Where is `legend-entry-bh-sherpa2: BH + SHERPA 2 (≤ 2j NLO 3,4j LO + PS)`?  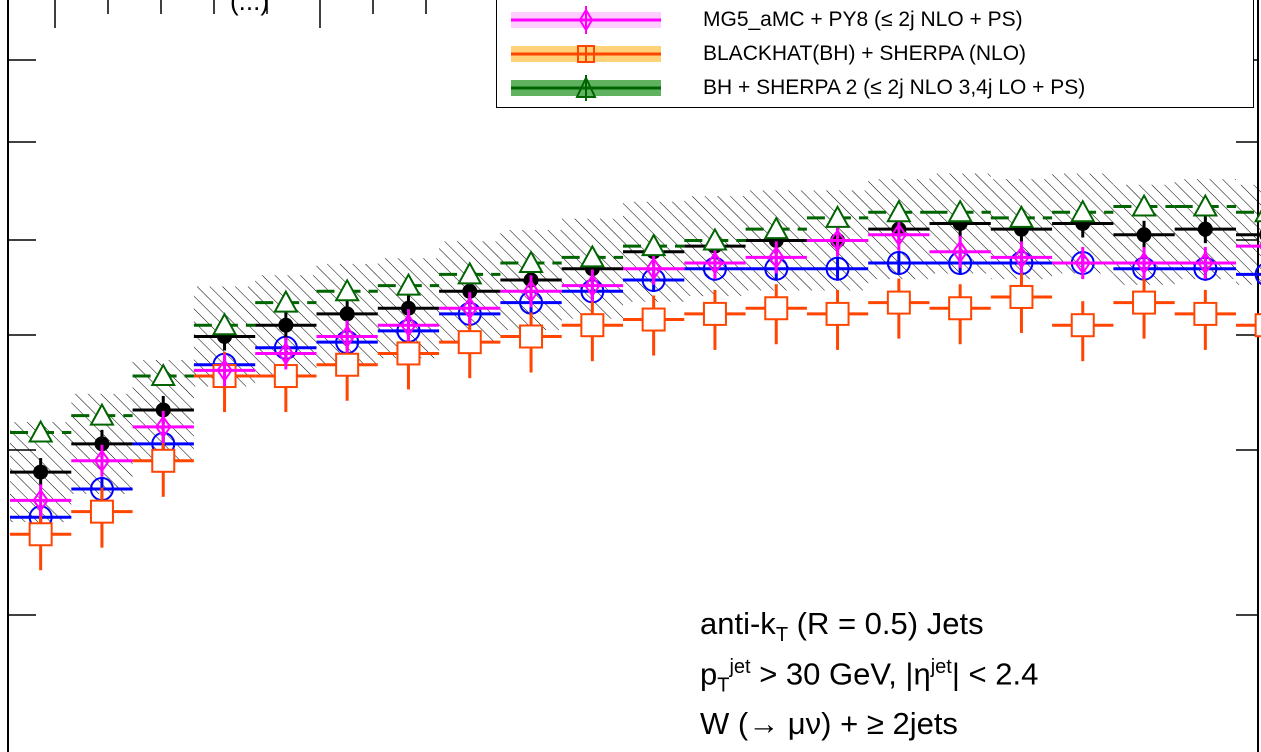 legend-entry-bh-sherpa2: BH + SHERPA 2 (≤ 2j NLO 3,4j LO + PS) is located at coordinates (875, 88).